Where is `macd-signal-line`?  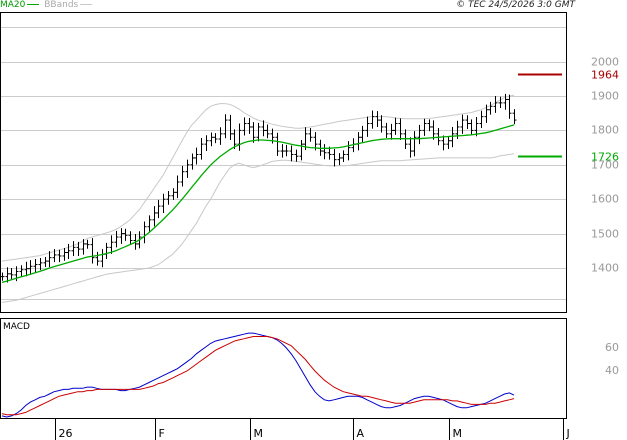 macd-signal-line is located at coordinates (258, 376).